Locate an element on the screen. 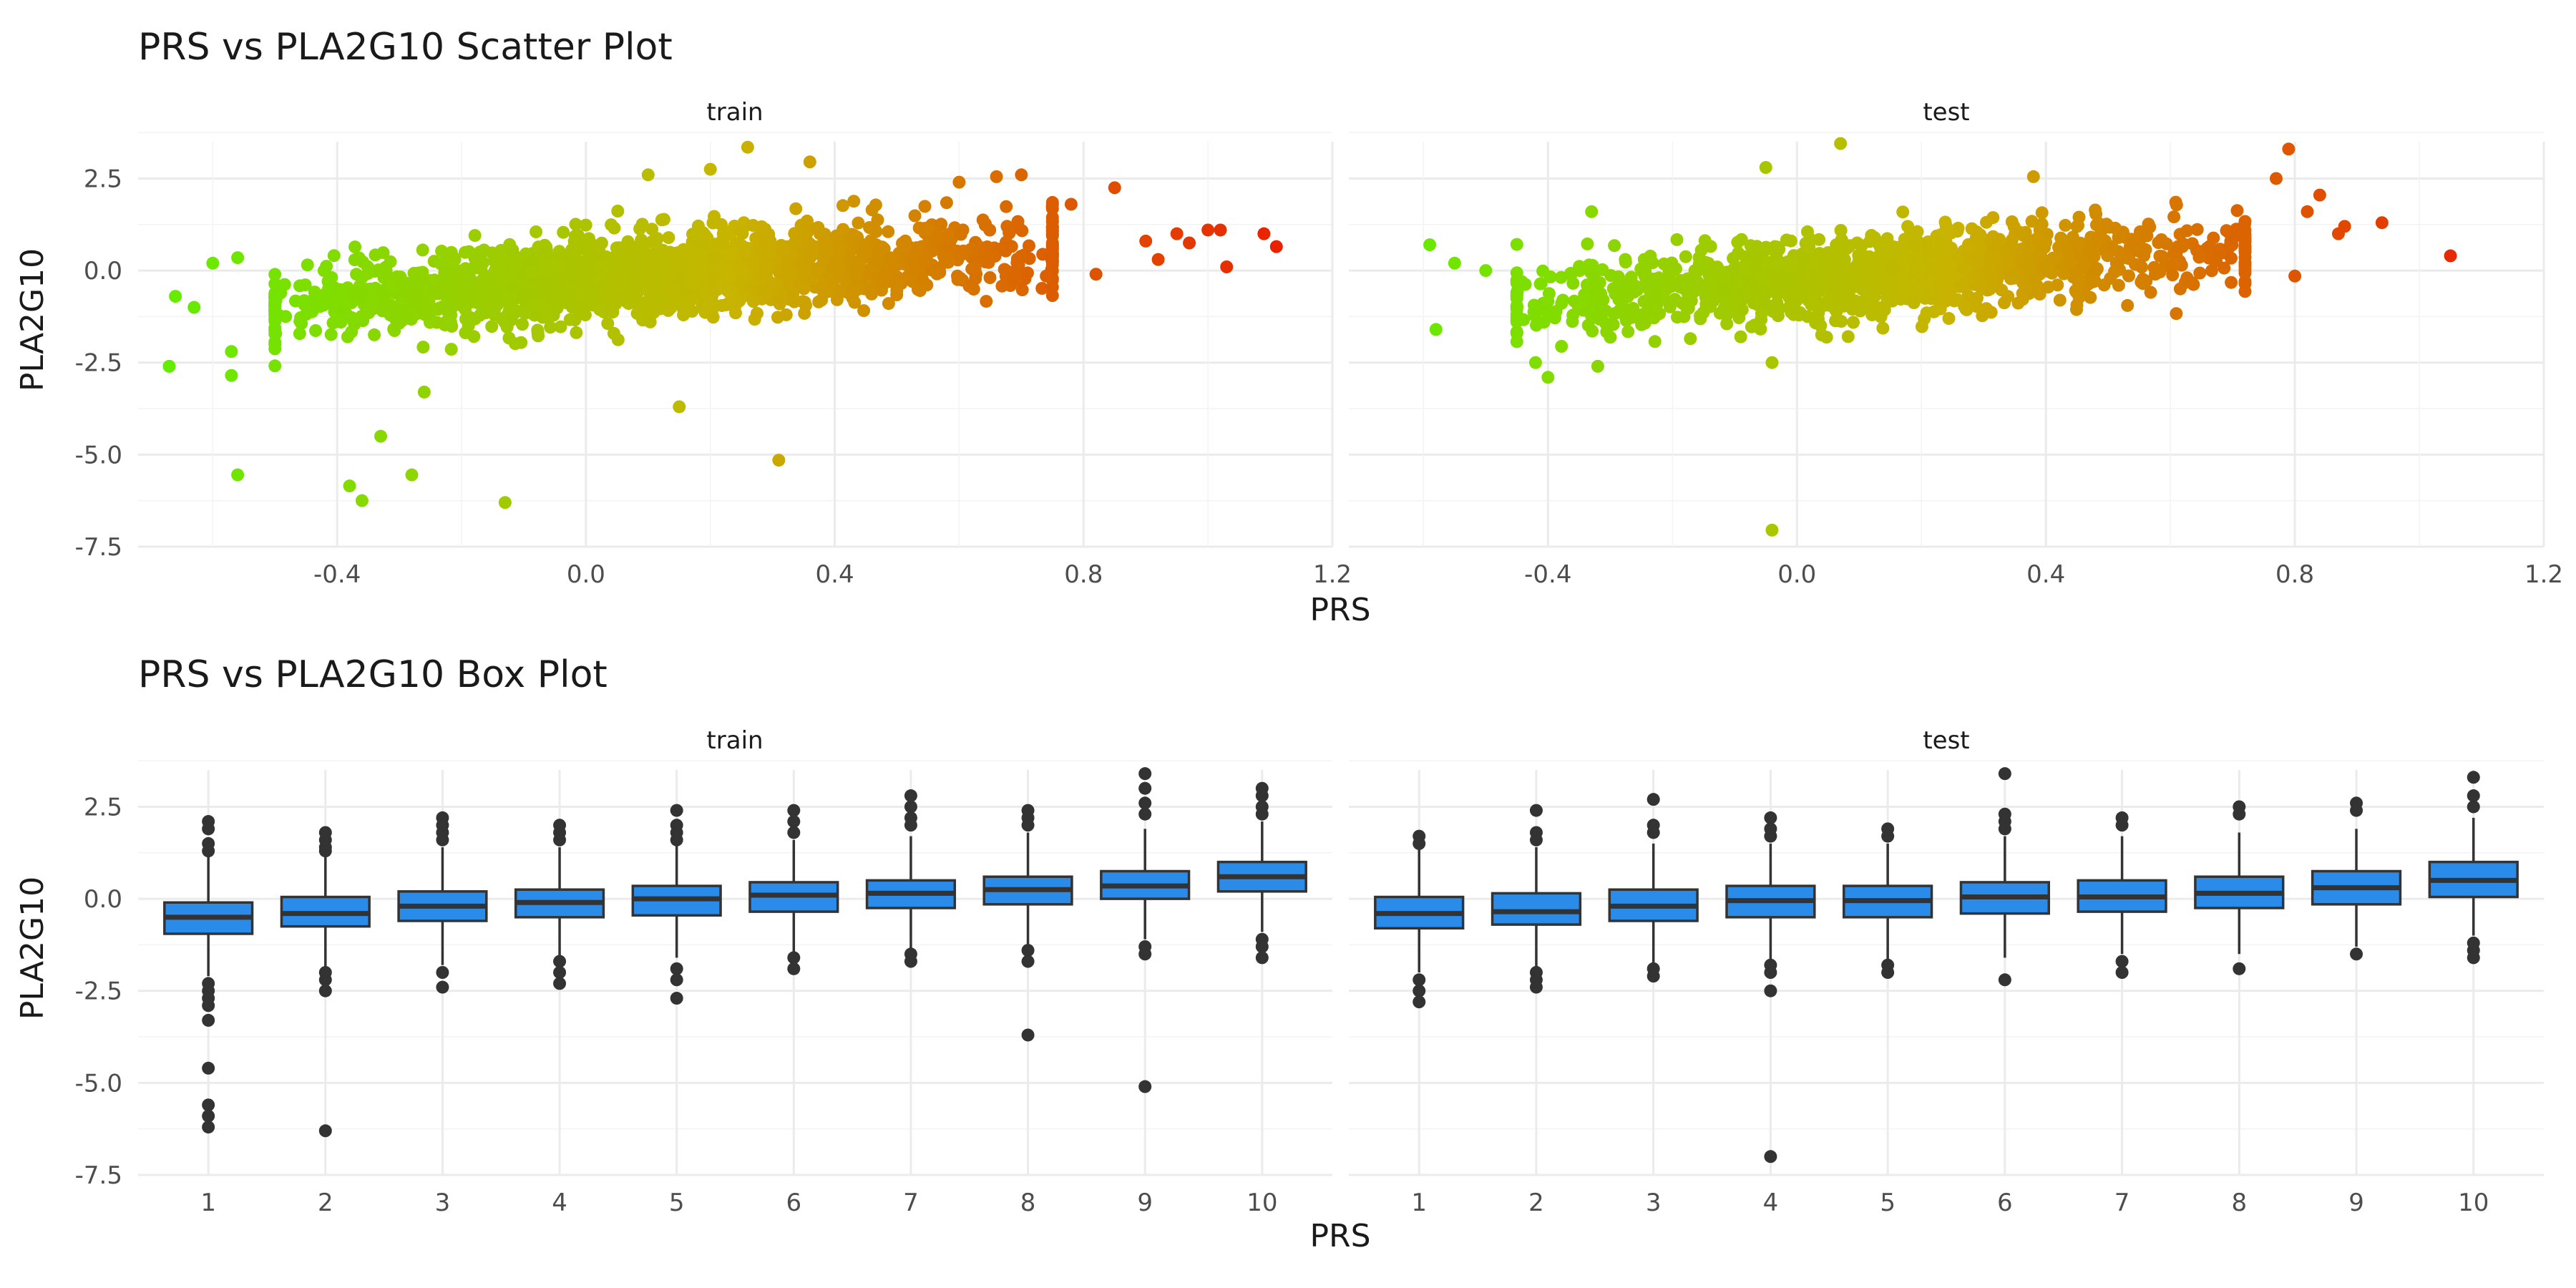  x-tick-label: 1.2 is located at coordinates (1332, 574).